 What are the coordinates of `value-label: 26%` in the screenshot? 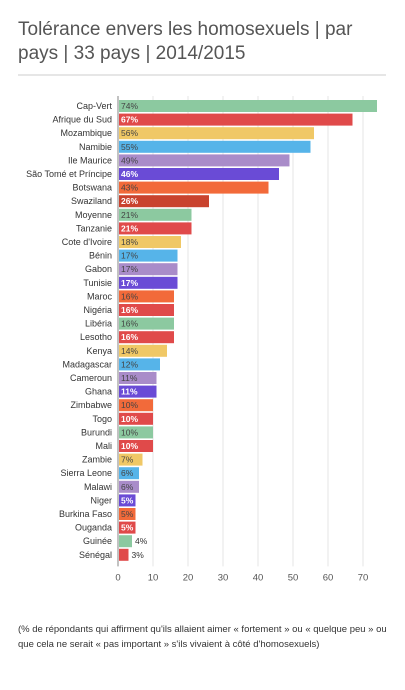 It's located at (129, 201).